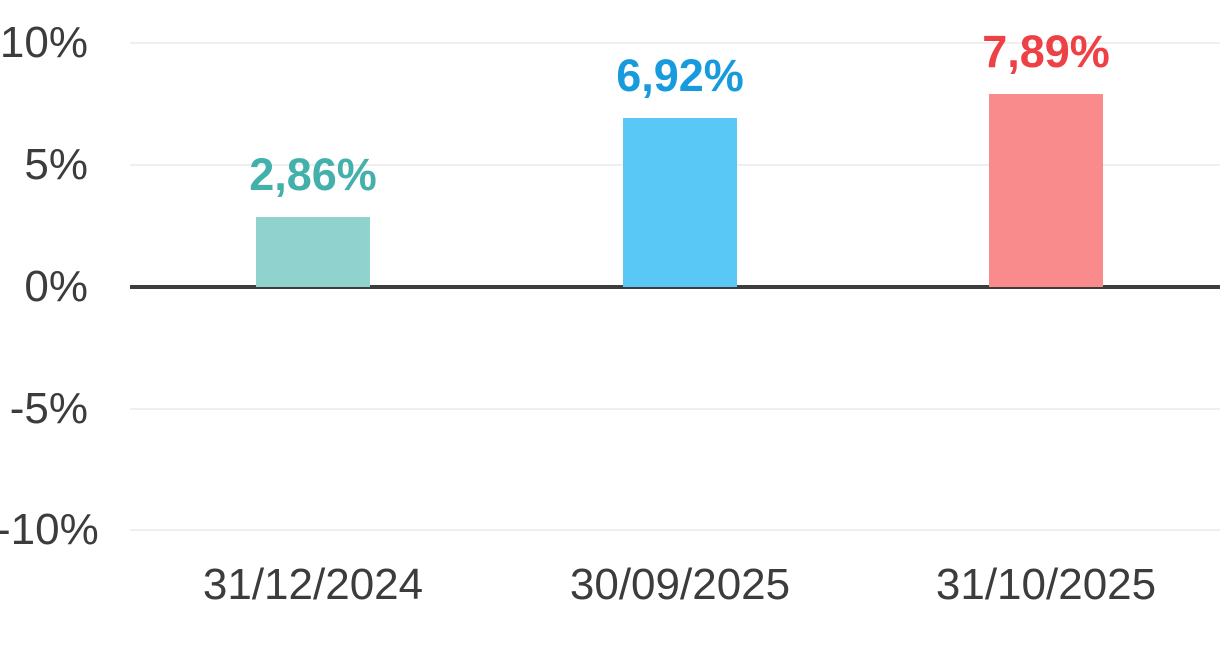  Describe the element at coordinates (313, 584) in the screenshot. I see `x-tick-label: 31/12/2024` at that location.